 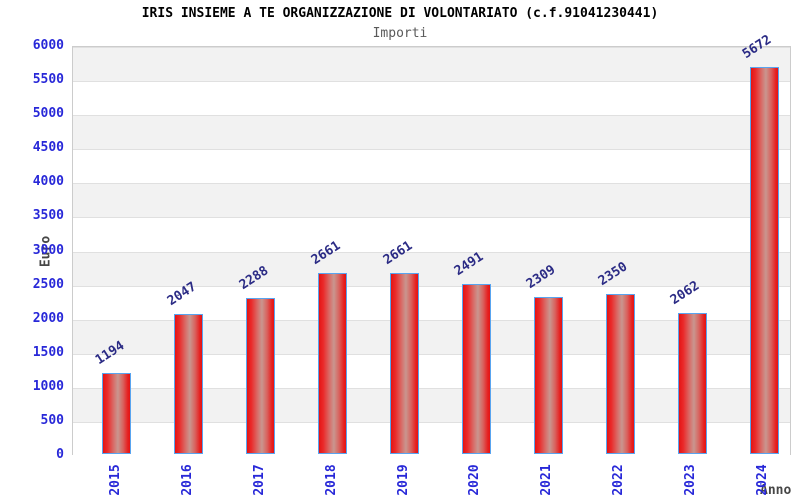 I want to click on x-tick-label: 2017, so click(x=259, y=480).